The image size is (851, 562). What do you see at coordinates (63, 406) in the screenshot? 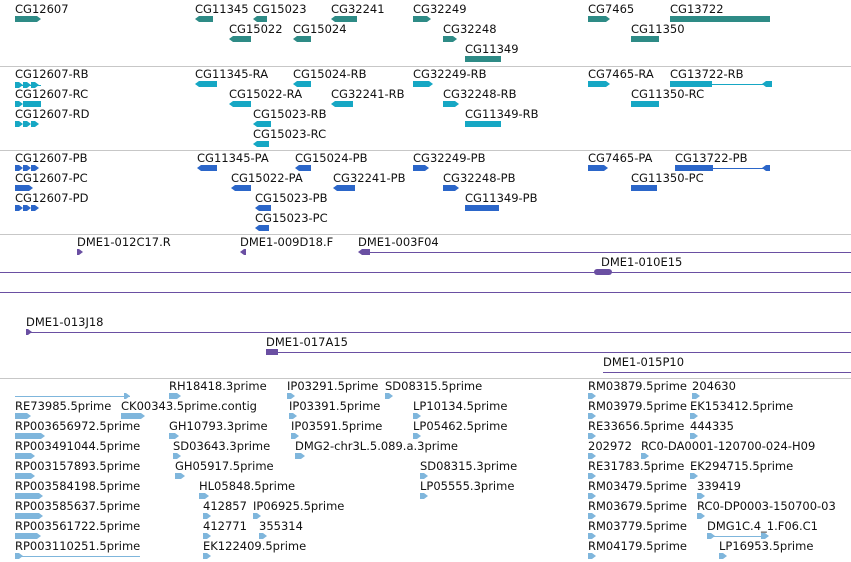
I see `est-label: RE73985.5prime` at bounding box center [63, 406].